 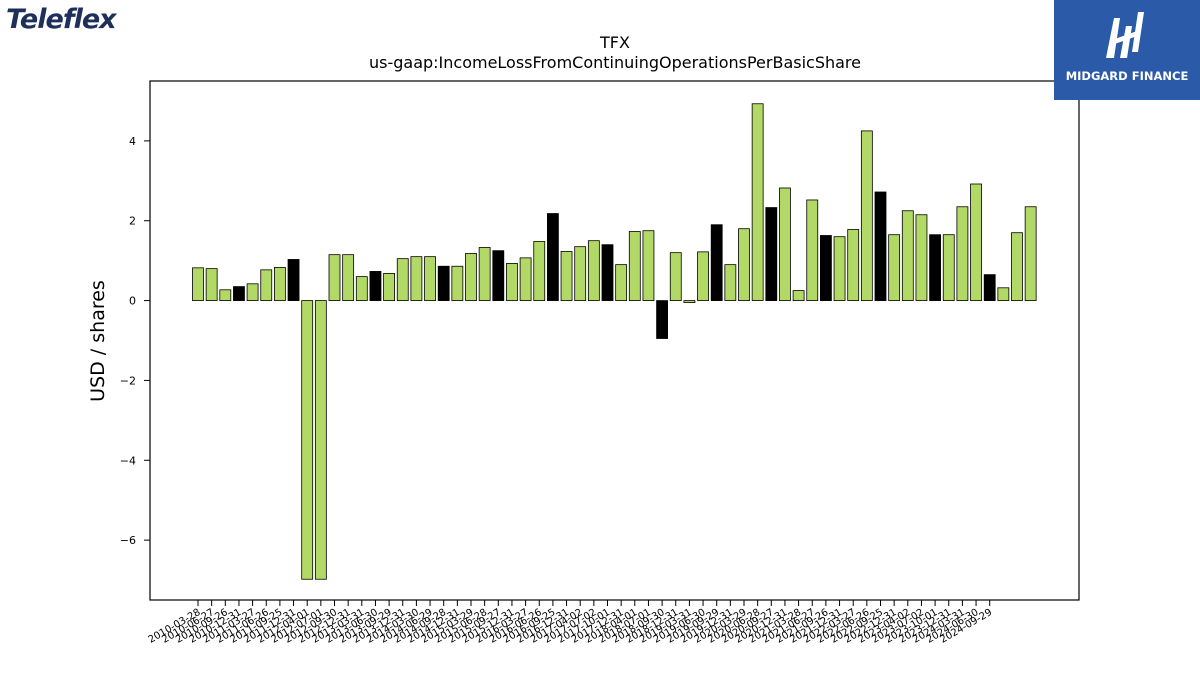 I want to click on midgard-finance-logo: MIDGARD FINANCE, so click(x=1127, y=50).